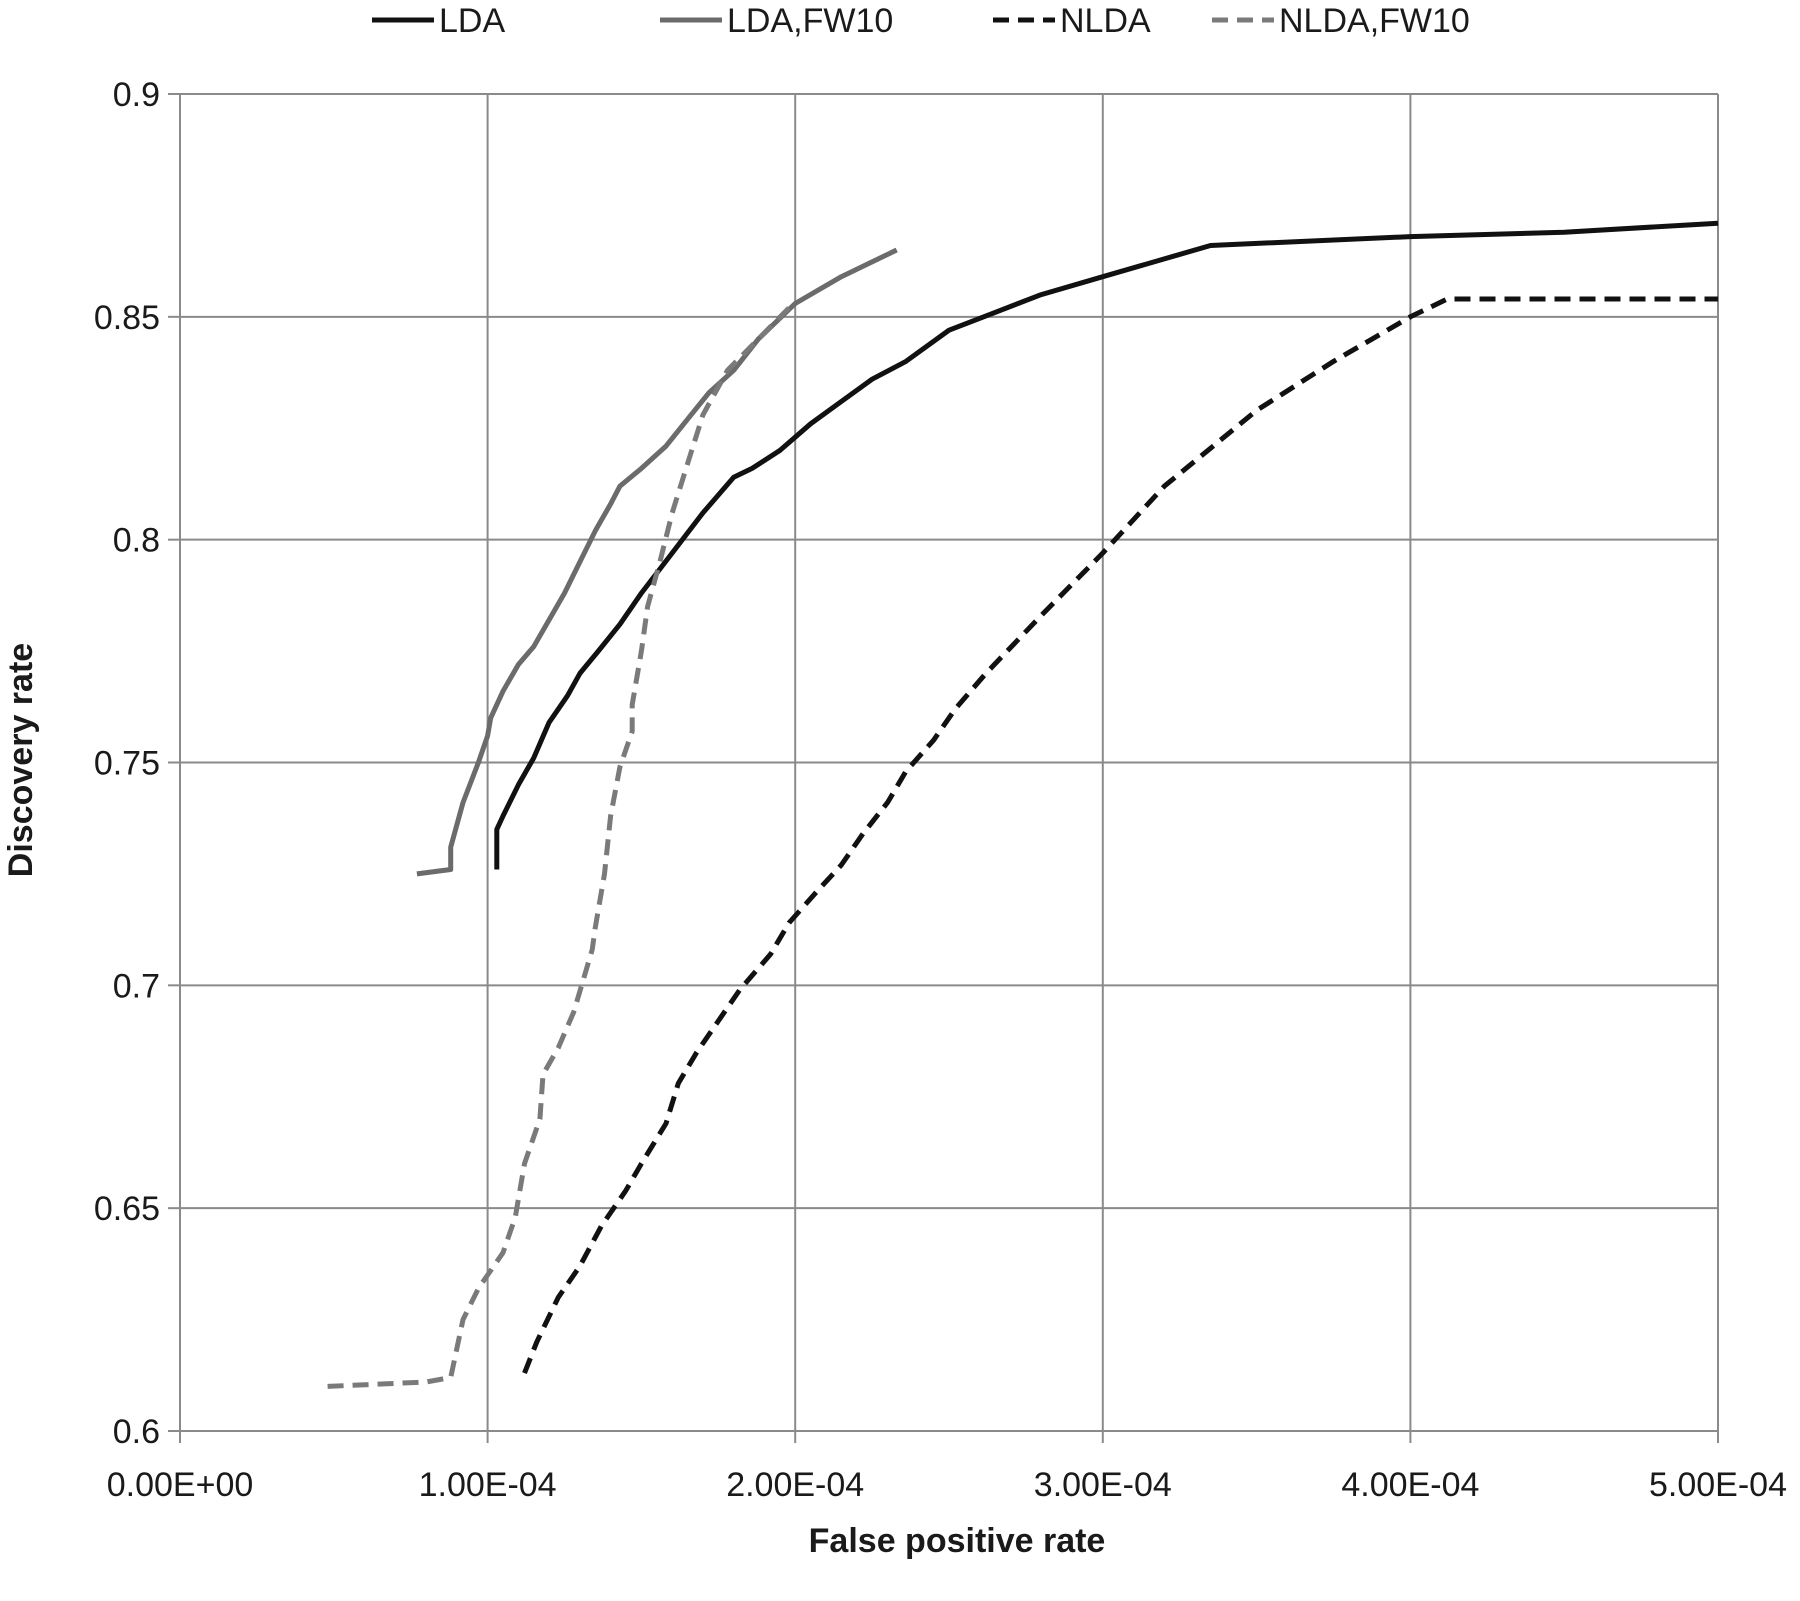 This screenshot has width=1800, height=1601. What do you see at coordinates (21, 760) in the screenshot?
I see `y-axis-title: Discovery rate` at bounding box center [21, 760].